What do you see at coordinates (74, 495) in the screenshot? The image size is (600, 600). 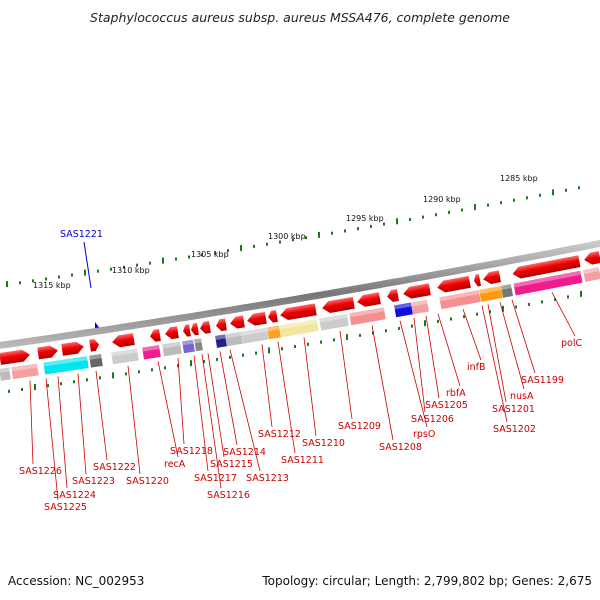 I see `gene-label: SAS1224` at bounding box center [74, 495].